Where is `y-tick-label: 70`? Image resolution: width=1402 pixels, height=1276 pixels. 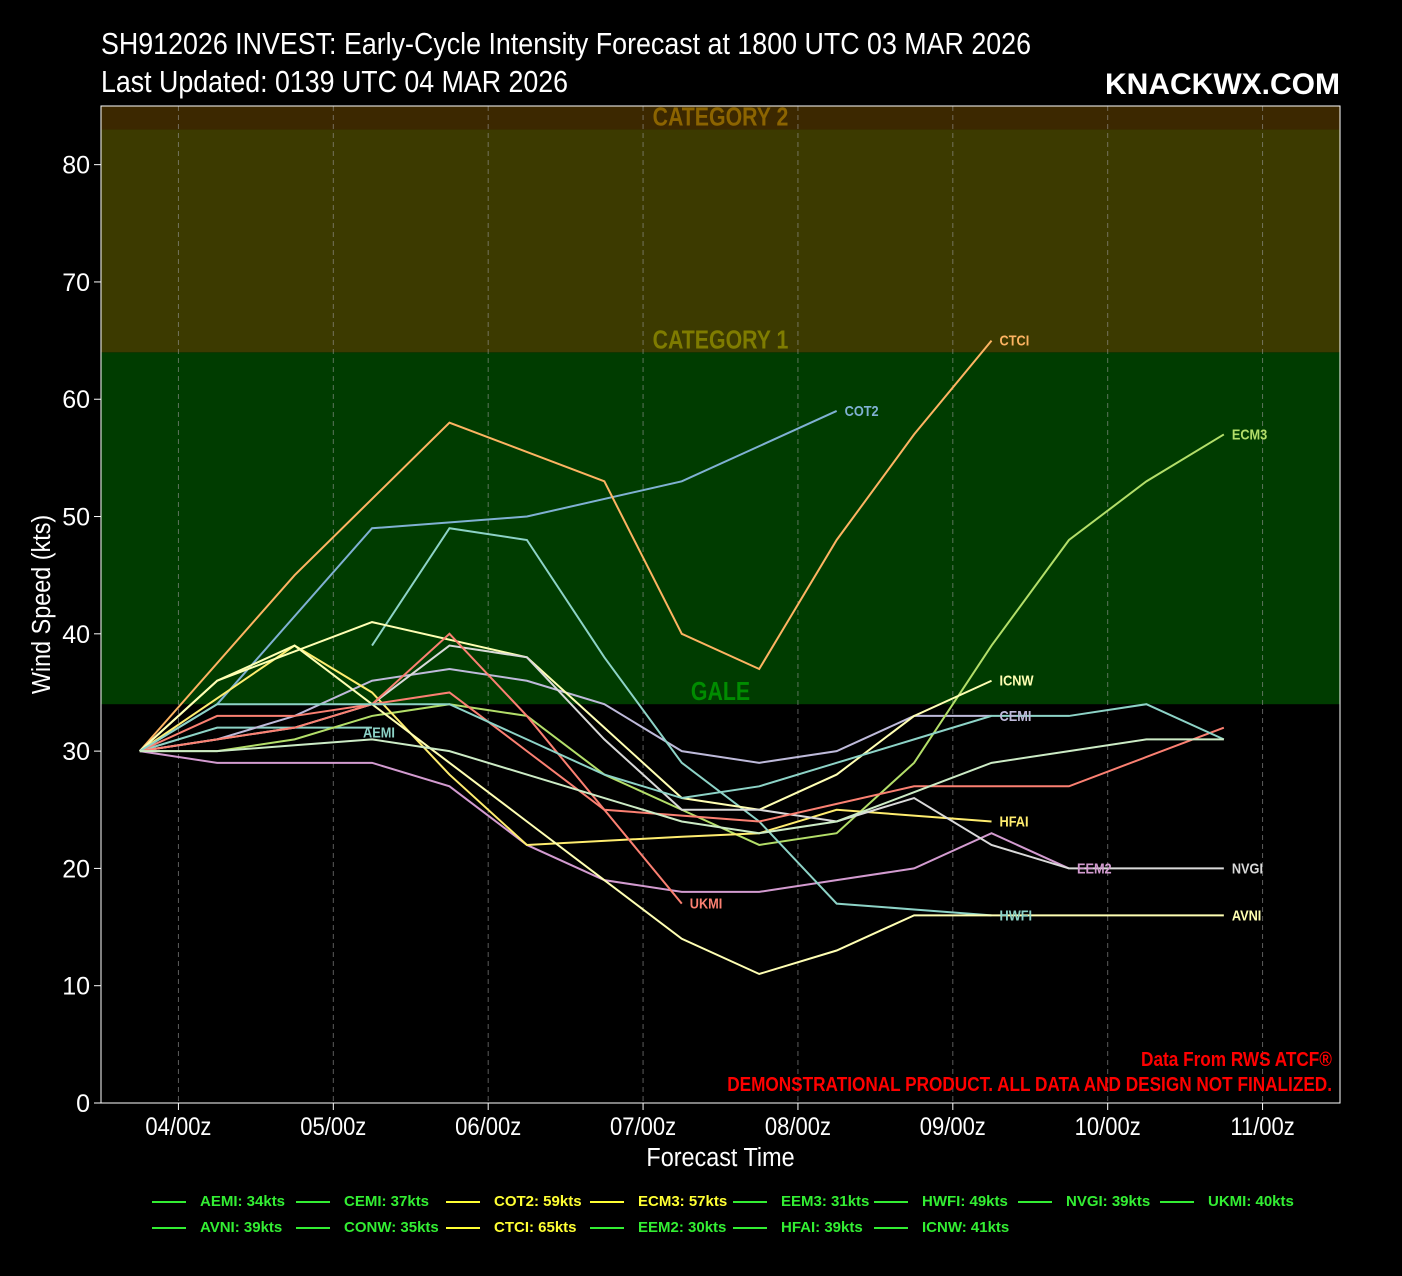 y-tick-label: 70 is located at coordinates (76, 283).